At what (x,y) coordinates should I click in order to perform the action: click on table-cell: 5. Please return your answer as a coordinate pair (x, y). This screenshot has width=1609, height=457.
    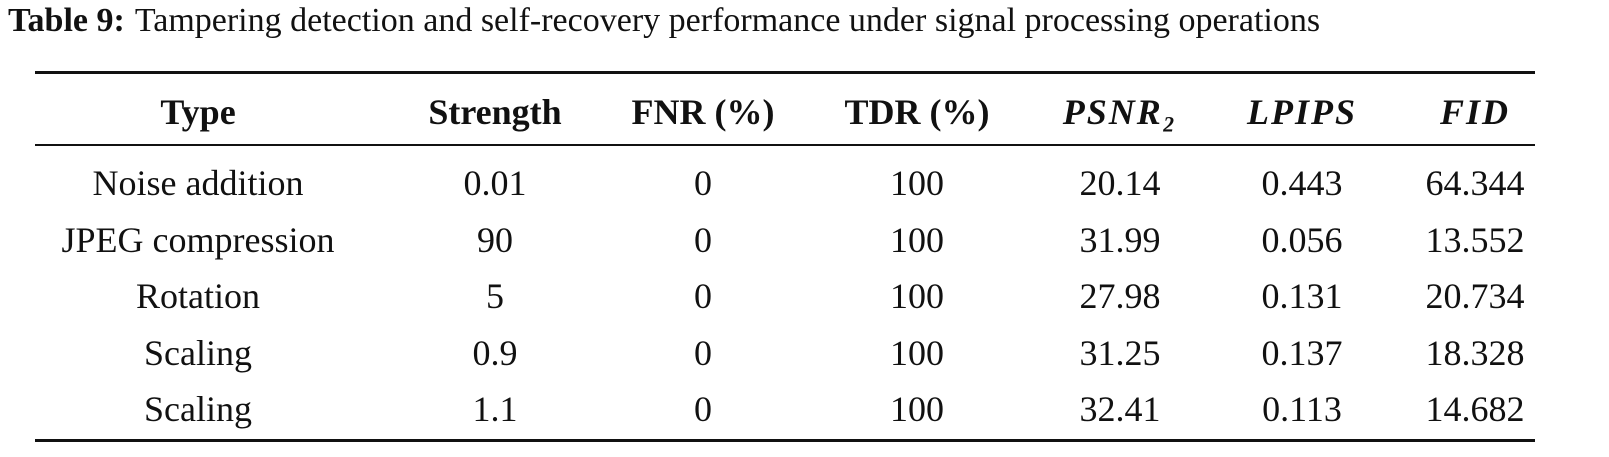
    Looking at the image, I should click on (495, 296).